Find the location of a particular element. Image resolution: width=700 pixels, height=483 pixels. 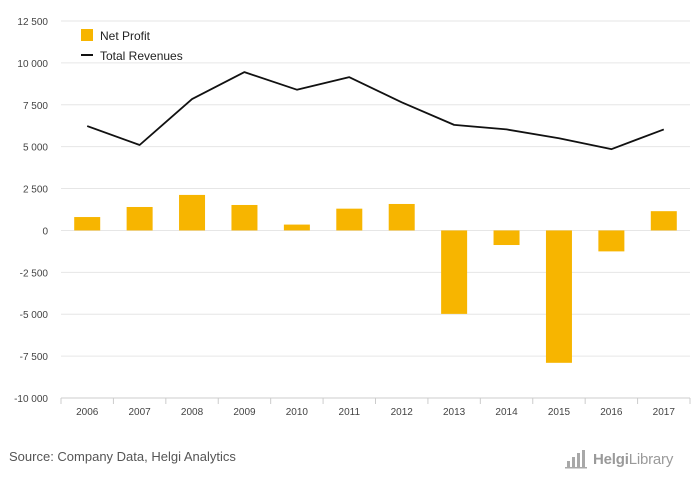

x-tick-label: 2013 is located at coordinates (454, 412).